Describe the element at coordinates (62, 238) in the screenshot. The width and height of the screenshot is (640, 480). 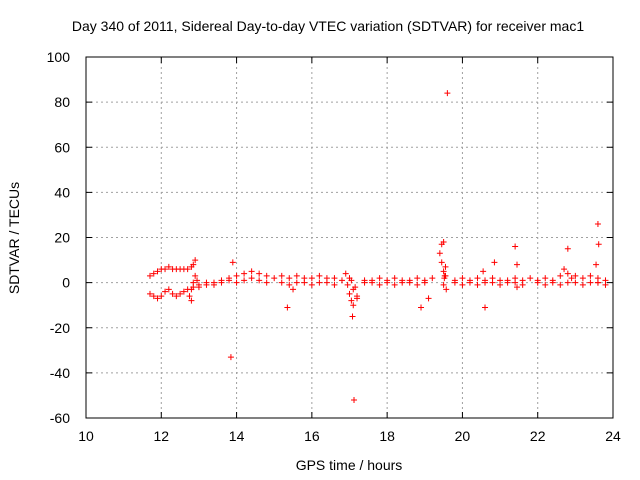
I see `y-tick-label: 20` at that location.